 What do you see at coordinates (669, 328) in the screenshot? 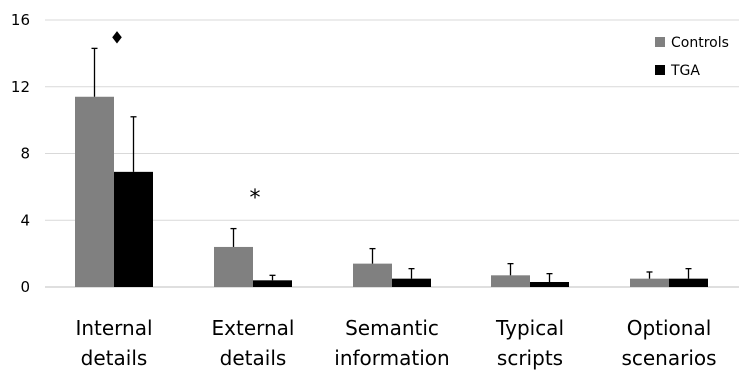
I see `x-category-label-line: Optional` at bounding box center [669, 328].